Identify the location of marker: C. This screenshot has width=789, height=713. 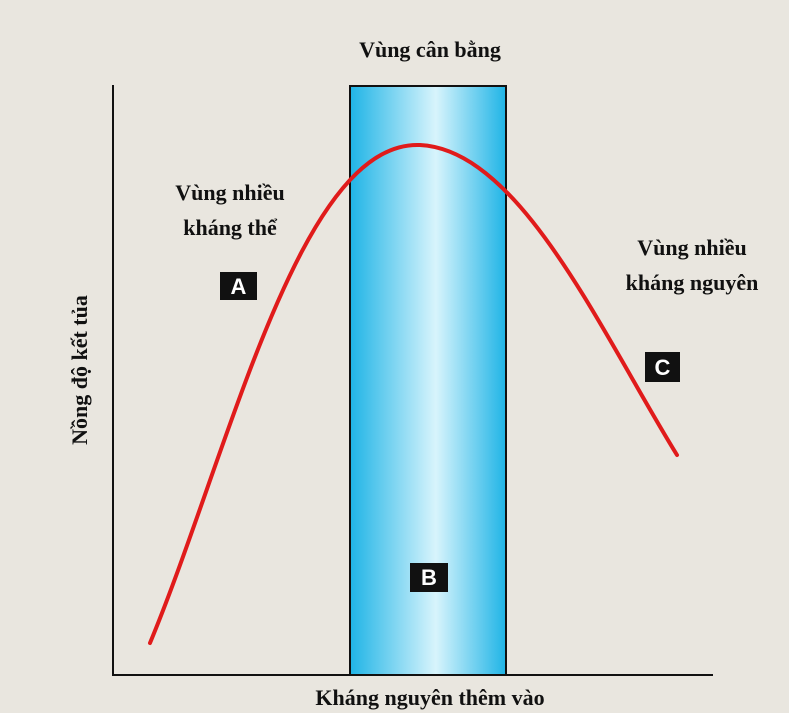
(663, 367).